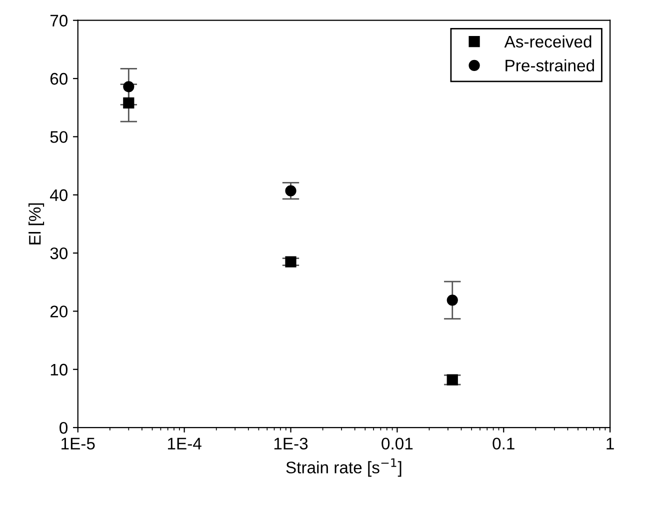  What do you see at coordinates (59, 370) in the screenshot?
I see `y-tick-label: 10` at bounding box center [59, 370].